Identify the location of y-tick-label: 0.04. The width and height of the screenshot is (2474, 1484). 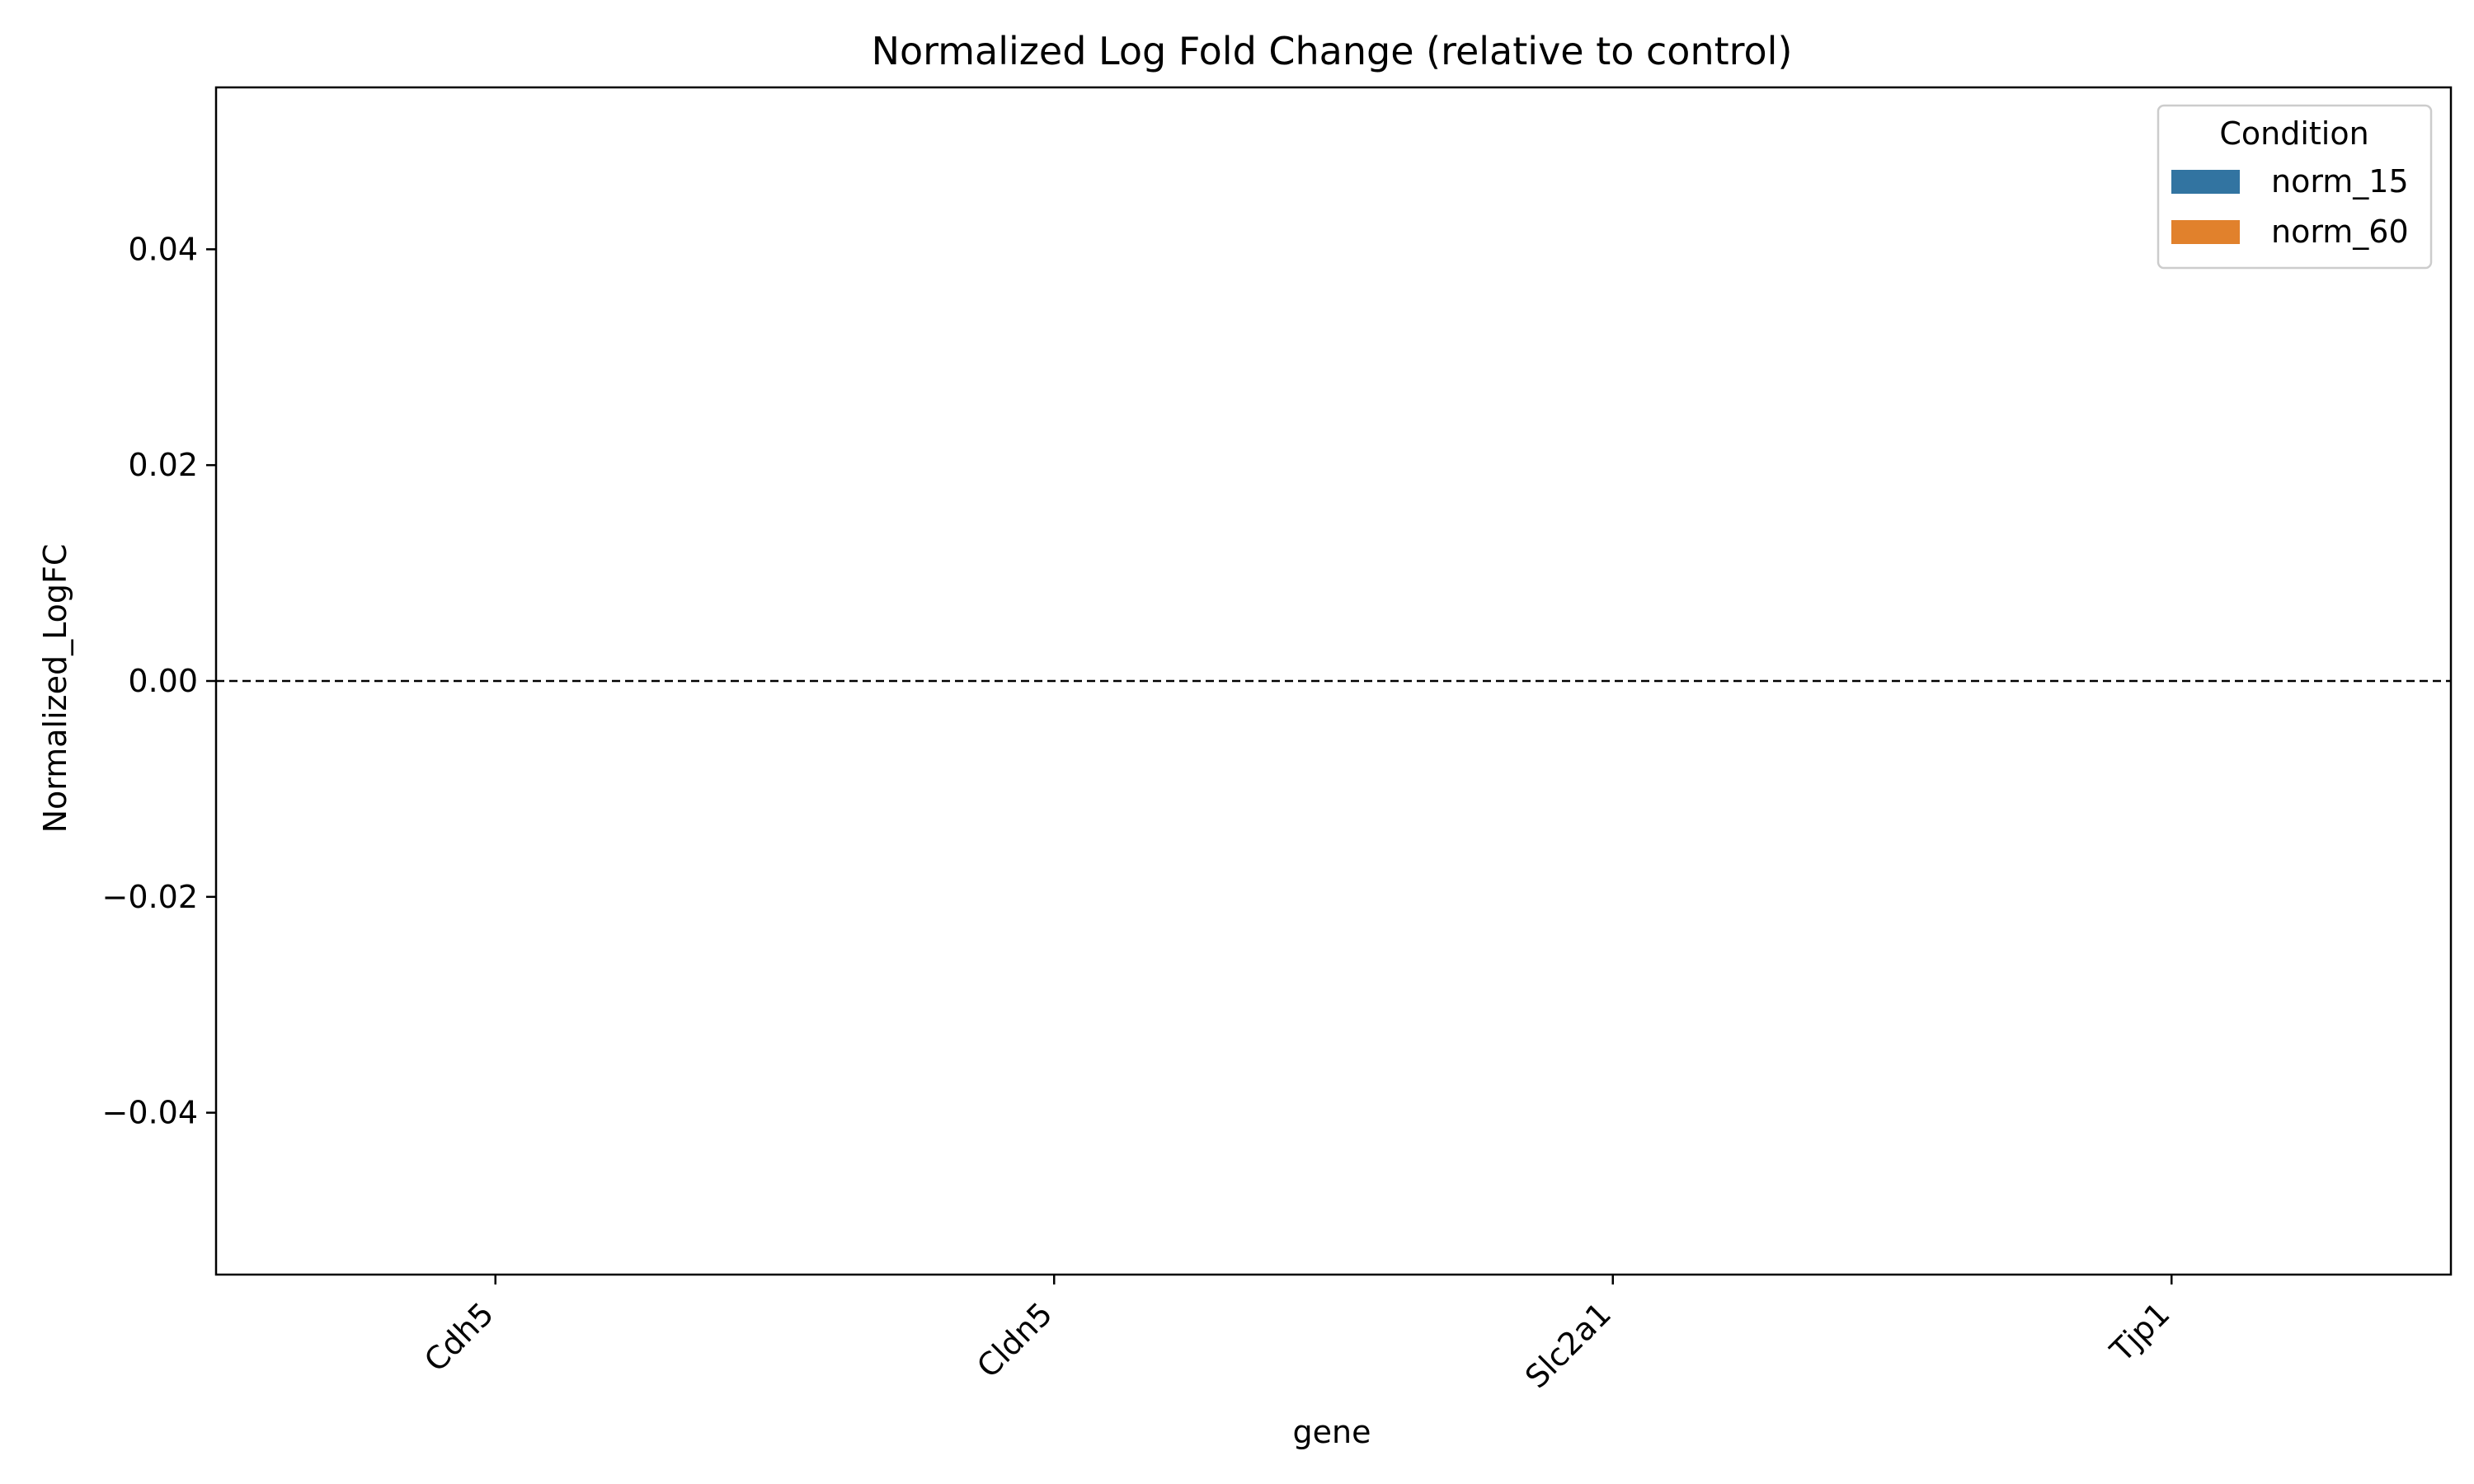
(163, 249).